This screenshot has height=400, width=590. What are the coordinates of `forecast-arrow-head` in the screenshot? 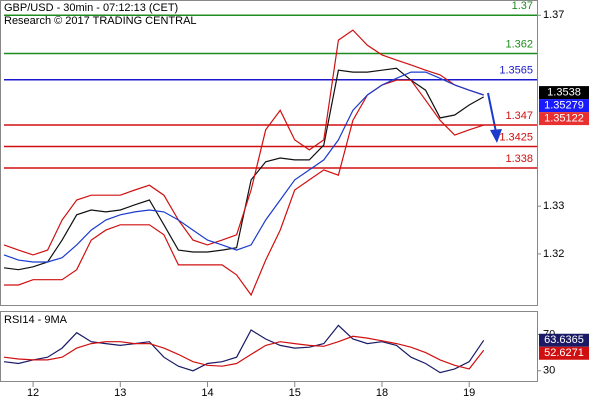 It's located at (496, 136).